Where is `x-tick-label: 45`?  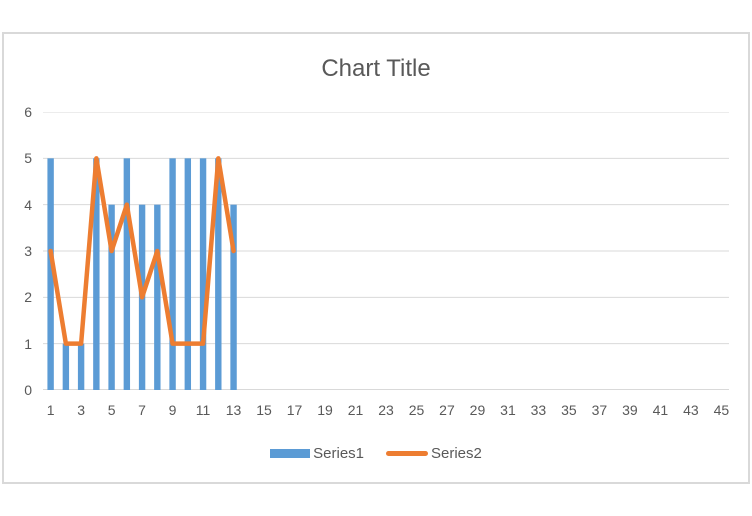
x-tick-label: 45 is located at coordinates (721, 410).